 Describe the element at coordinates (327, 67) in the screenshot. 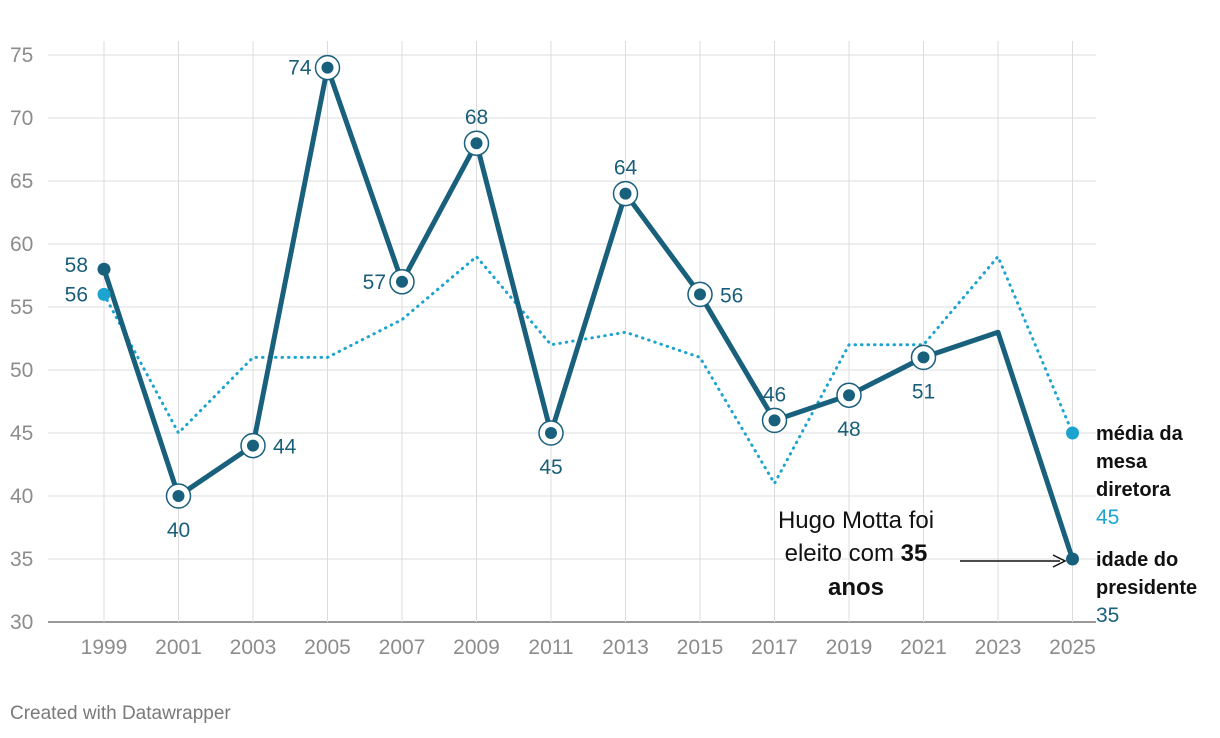

I see `point-president-2005` at that location.